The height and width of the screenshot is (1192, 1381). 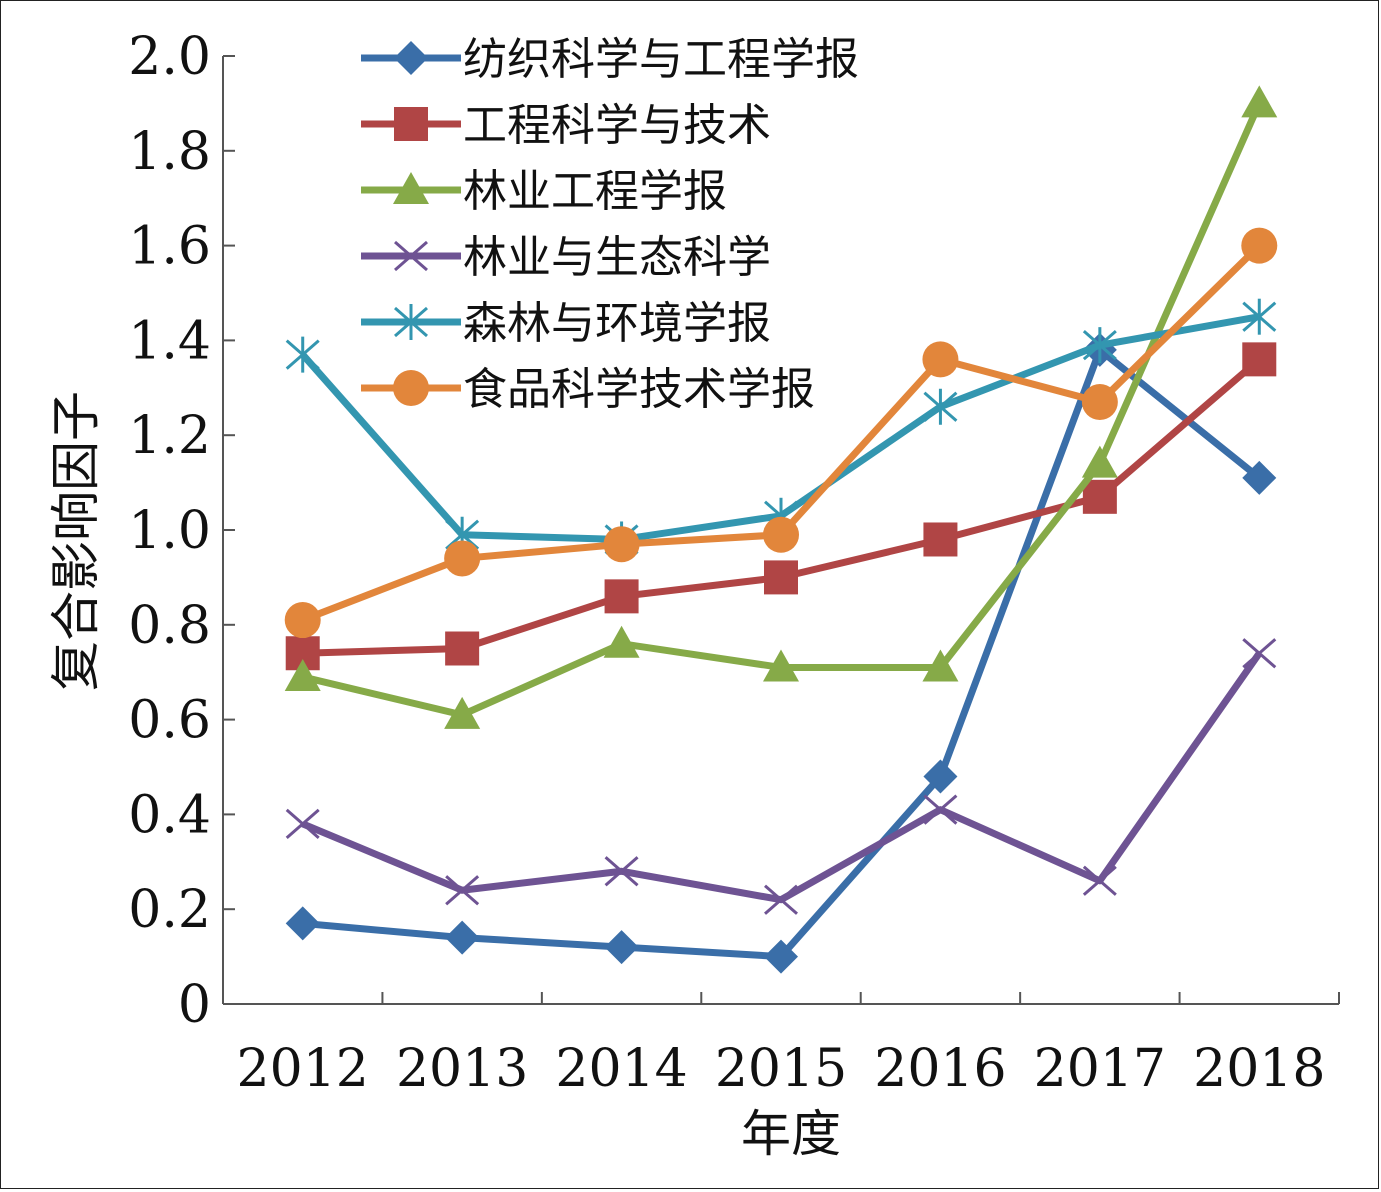 I want to click on y-axis-ticks: 0 0.2 0.4 0.6 0.8 1.0 1.2 1.4 1.6 1.8 2.0, so click(x=181, y=531).